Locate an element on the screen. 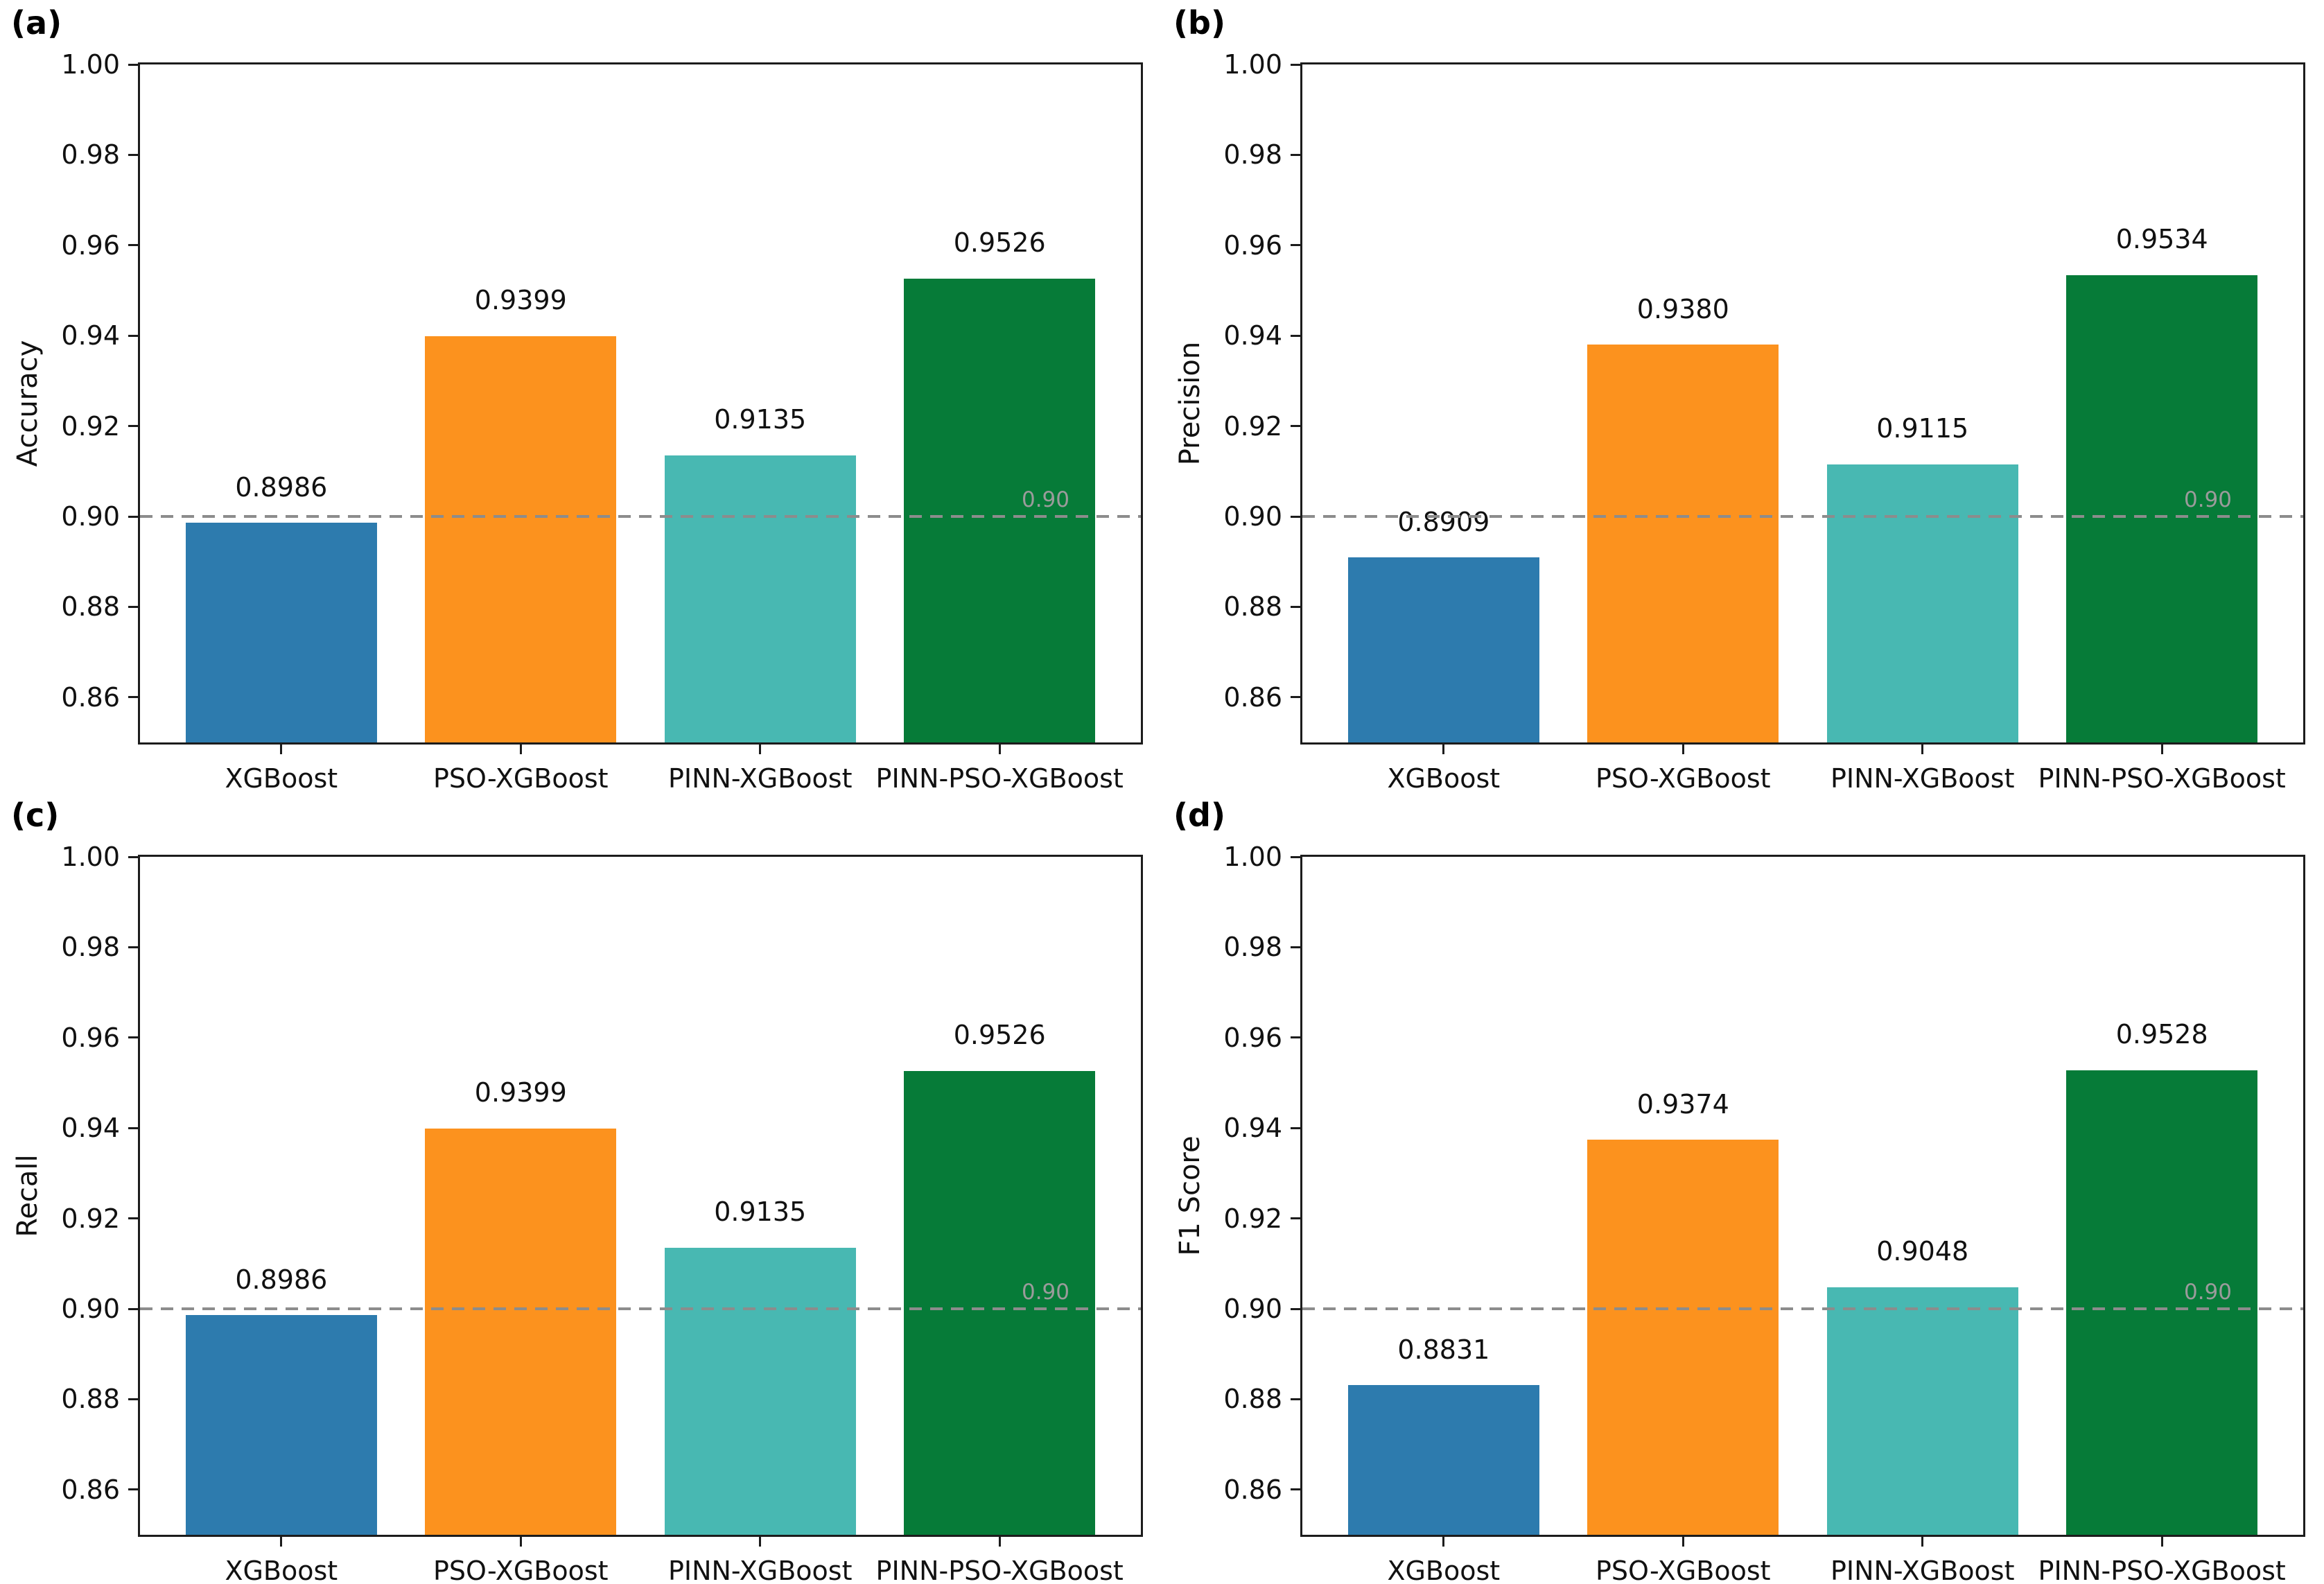  bar-value-label: 0.8831 is located at coordinates (1443, 1349).